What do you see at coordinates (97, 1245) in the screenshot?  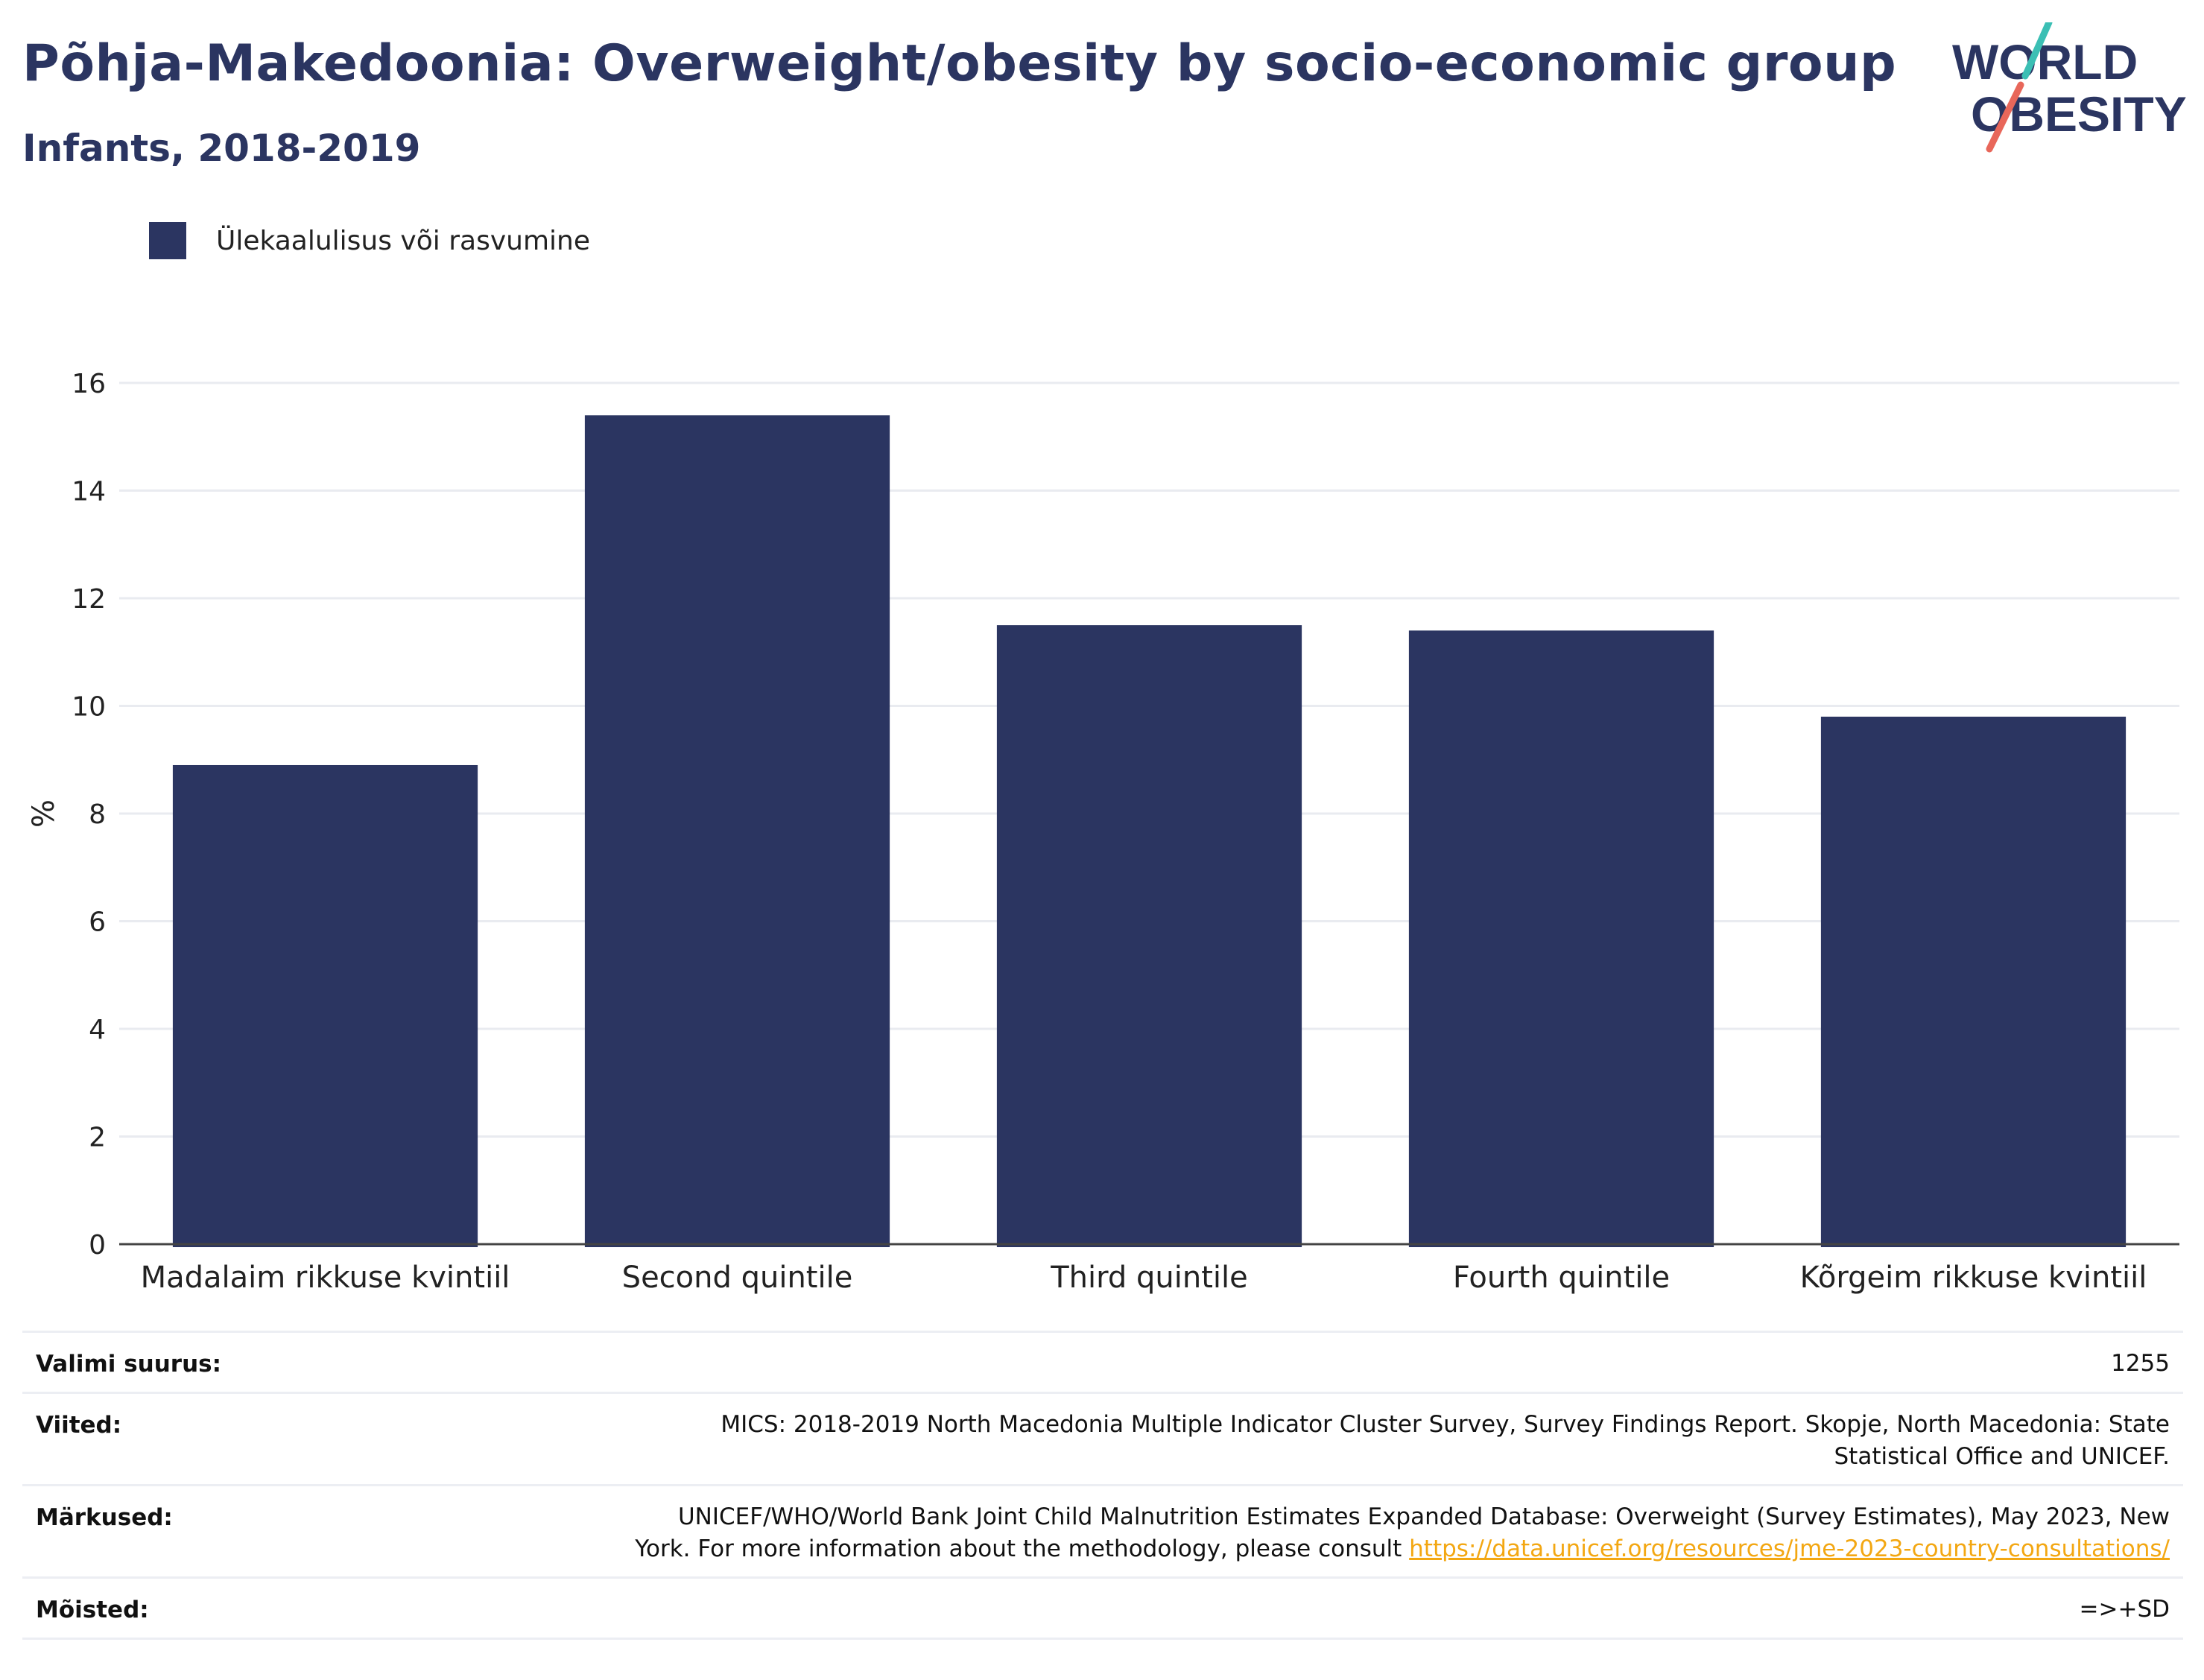 I see `y-tick-label: 0` at bounding box center [97, 1245].